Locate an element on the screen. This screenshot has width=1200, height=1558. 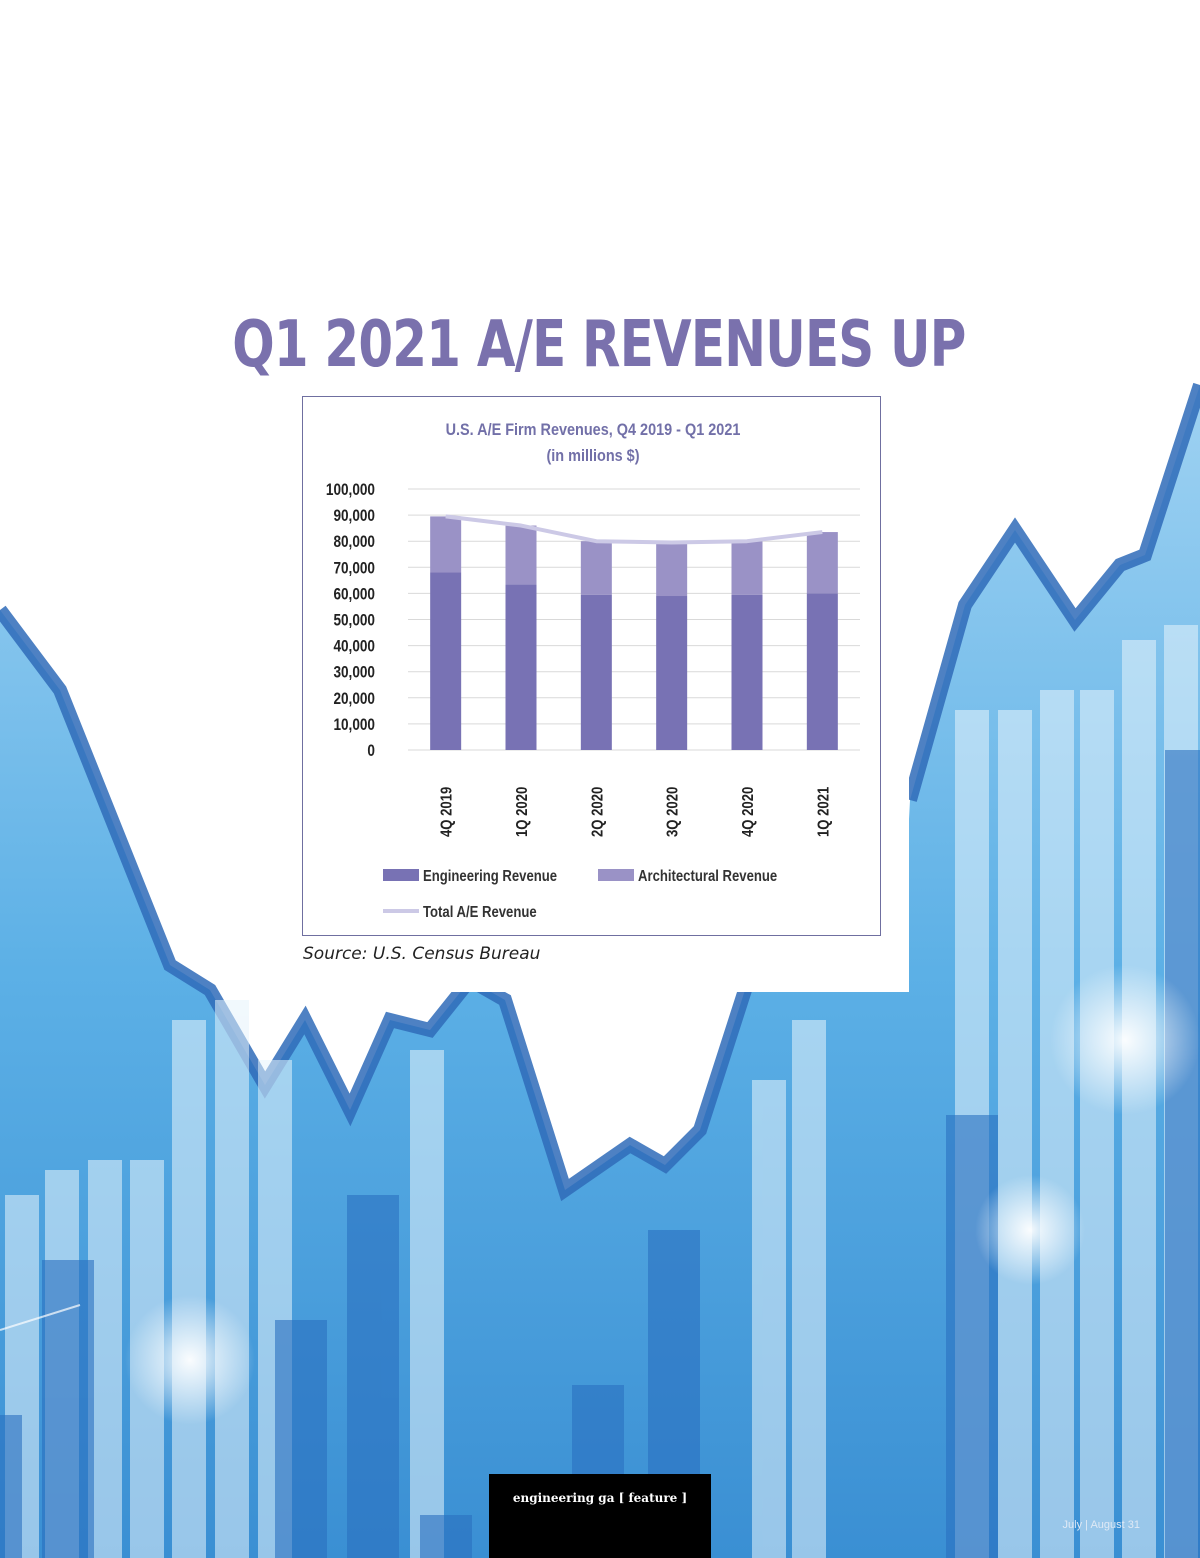
y-tick-label: 10,000 is located at coordinates (354, 725).